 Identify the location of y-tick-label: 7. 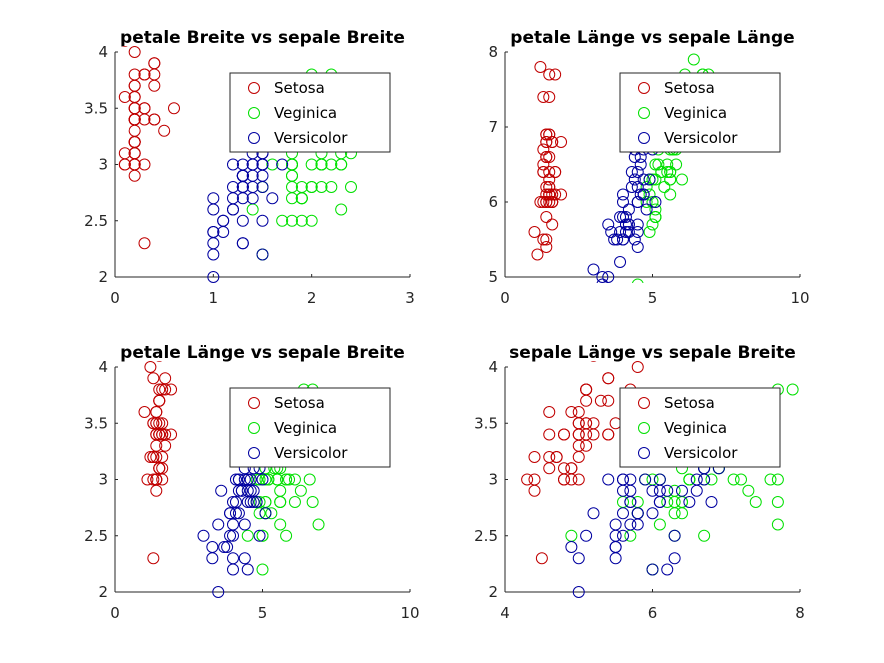
(493, 127).